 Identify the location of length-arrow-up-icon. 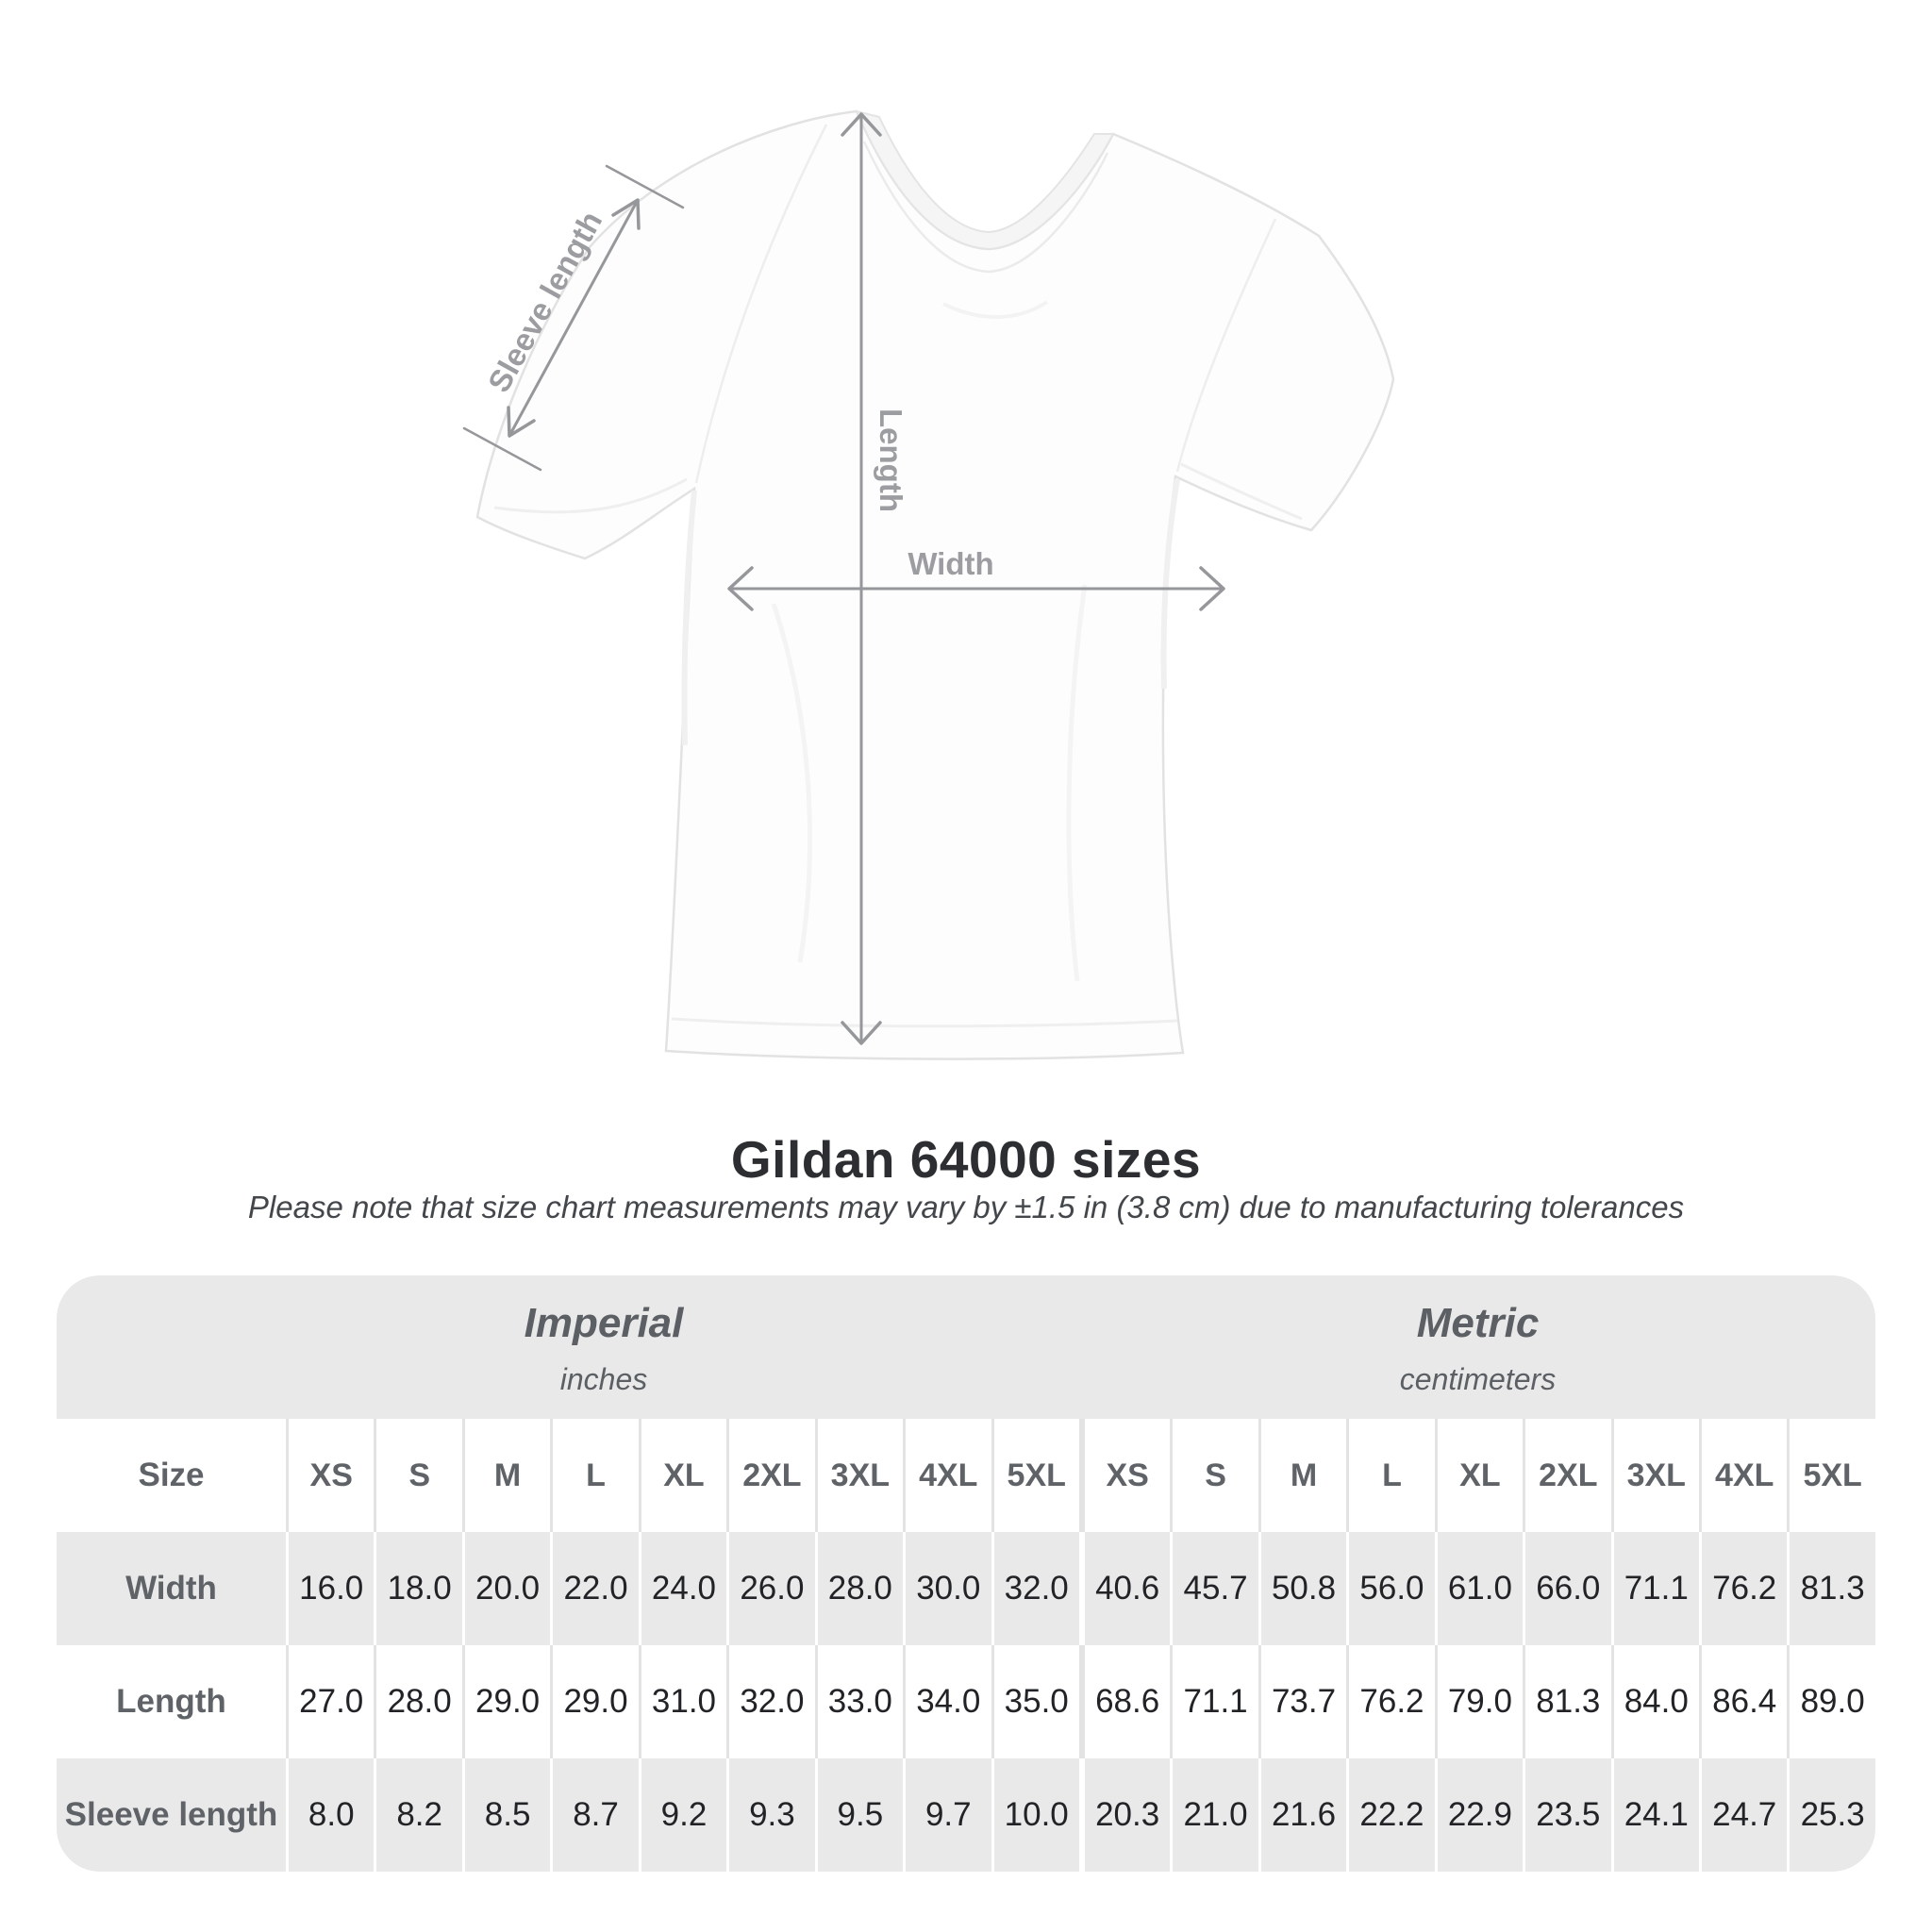
(861, 125).